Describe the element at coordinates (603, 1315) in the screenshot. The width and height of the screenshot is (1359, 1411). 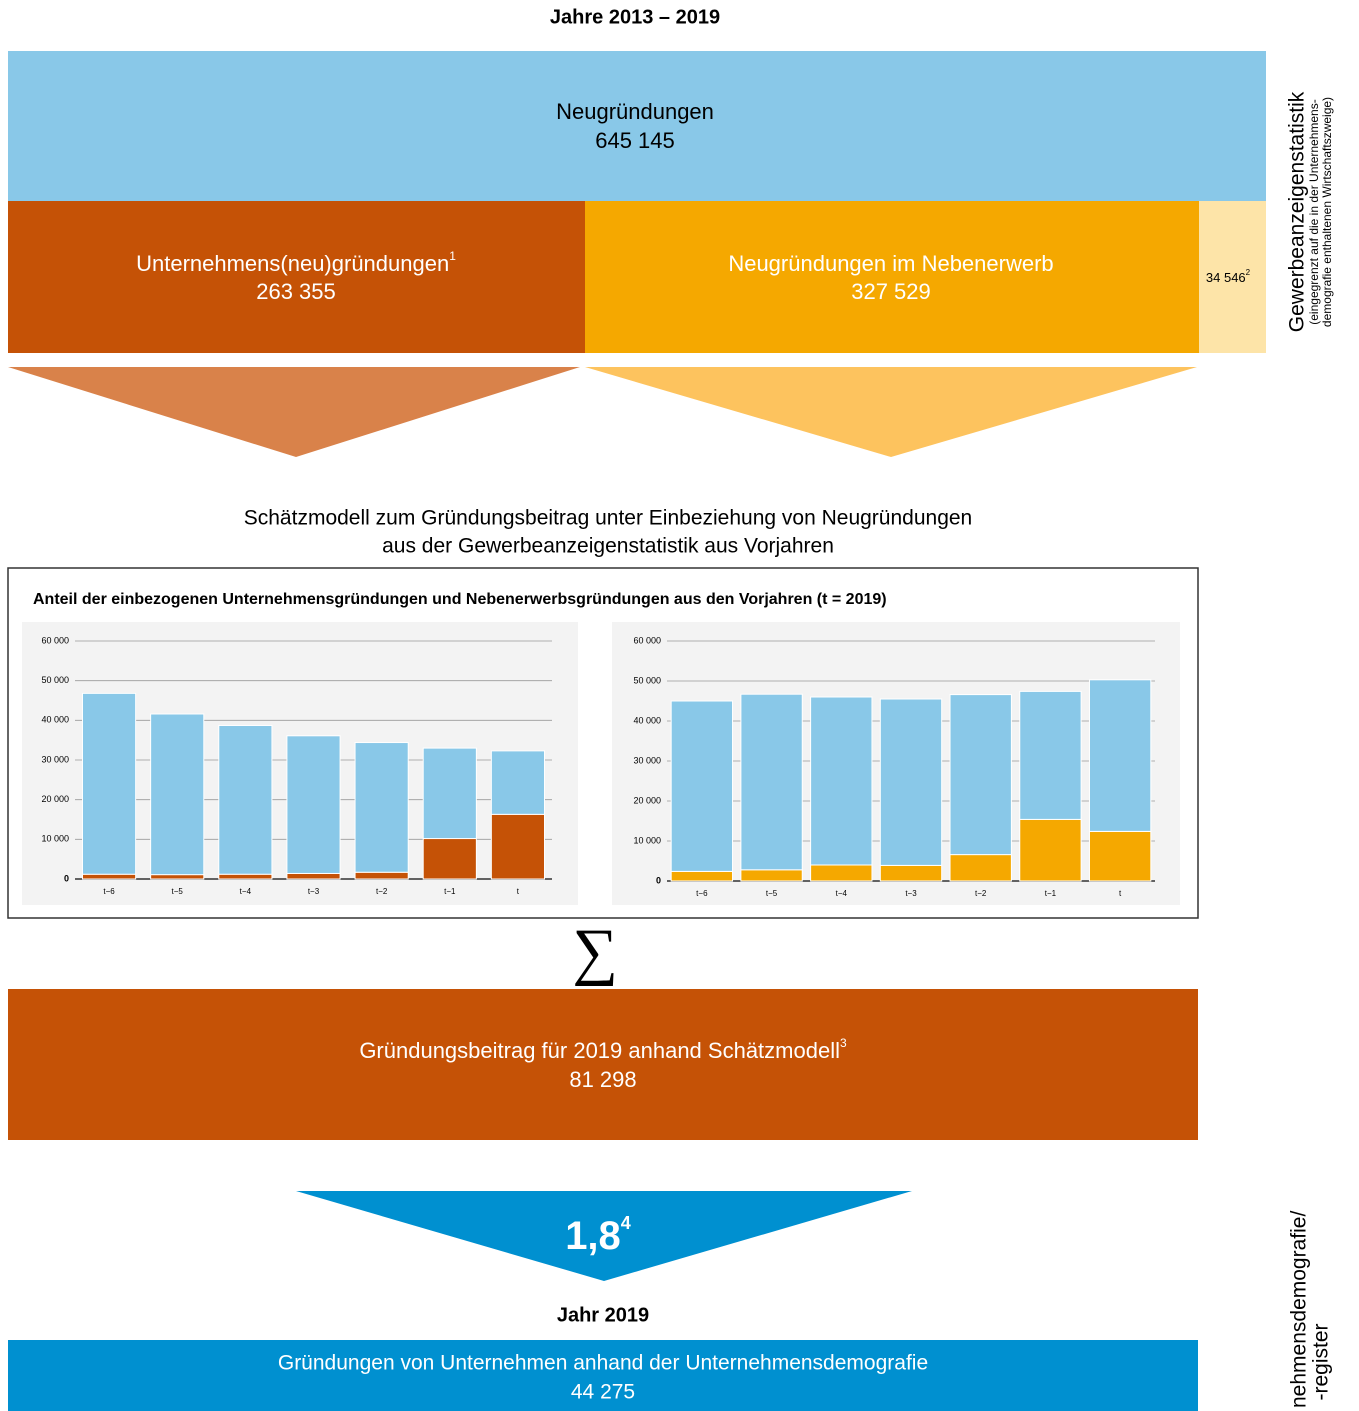
I see `year-title: Jahr 2019` at that location.